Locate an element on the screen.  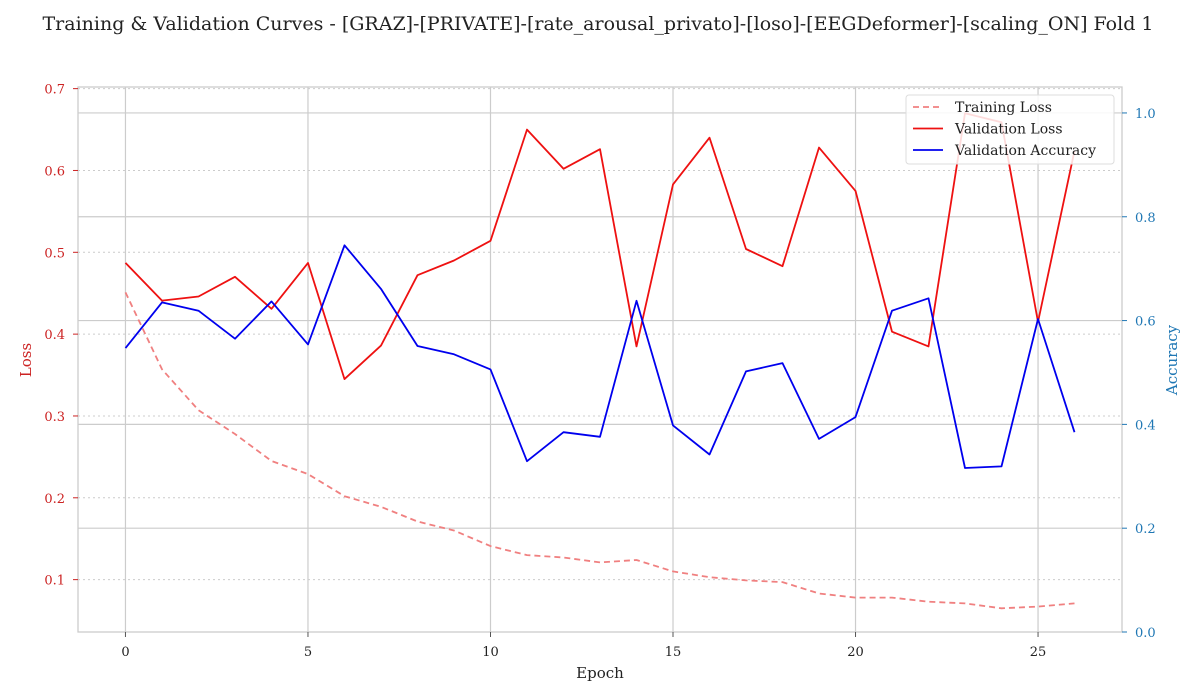
x-tick-label: 0 is located at coordinates (125, 652).